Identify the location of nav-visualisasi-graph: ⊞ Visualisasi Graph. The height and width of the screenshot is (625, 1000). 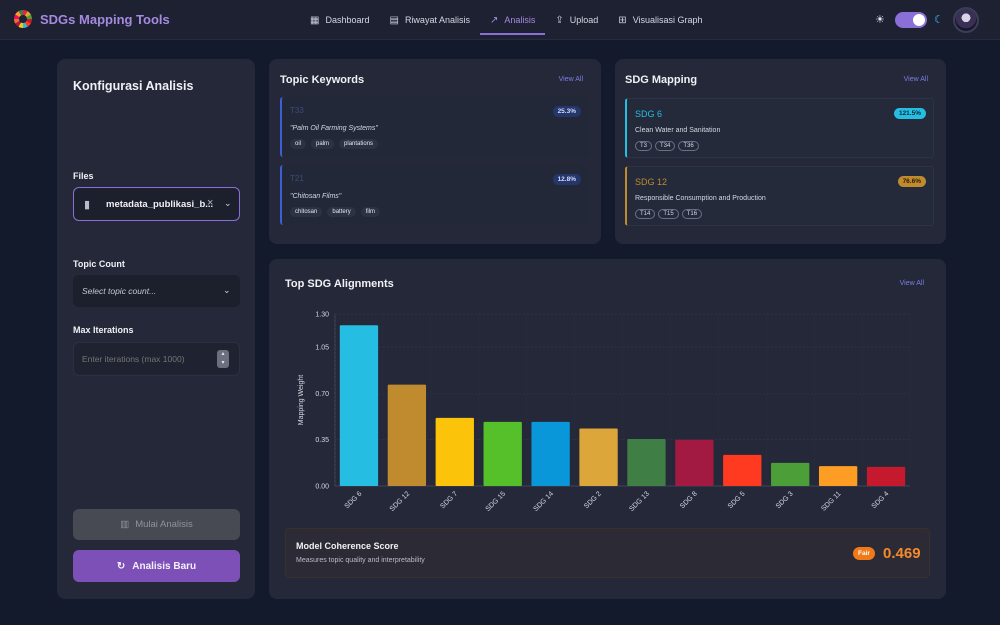
(660, 20).